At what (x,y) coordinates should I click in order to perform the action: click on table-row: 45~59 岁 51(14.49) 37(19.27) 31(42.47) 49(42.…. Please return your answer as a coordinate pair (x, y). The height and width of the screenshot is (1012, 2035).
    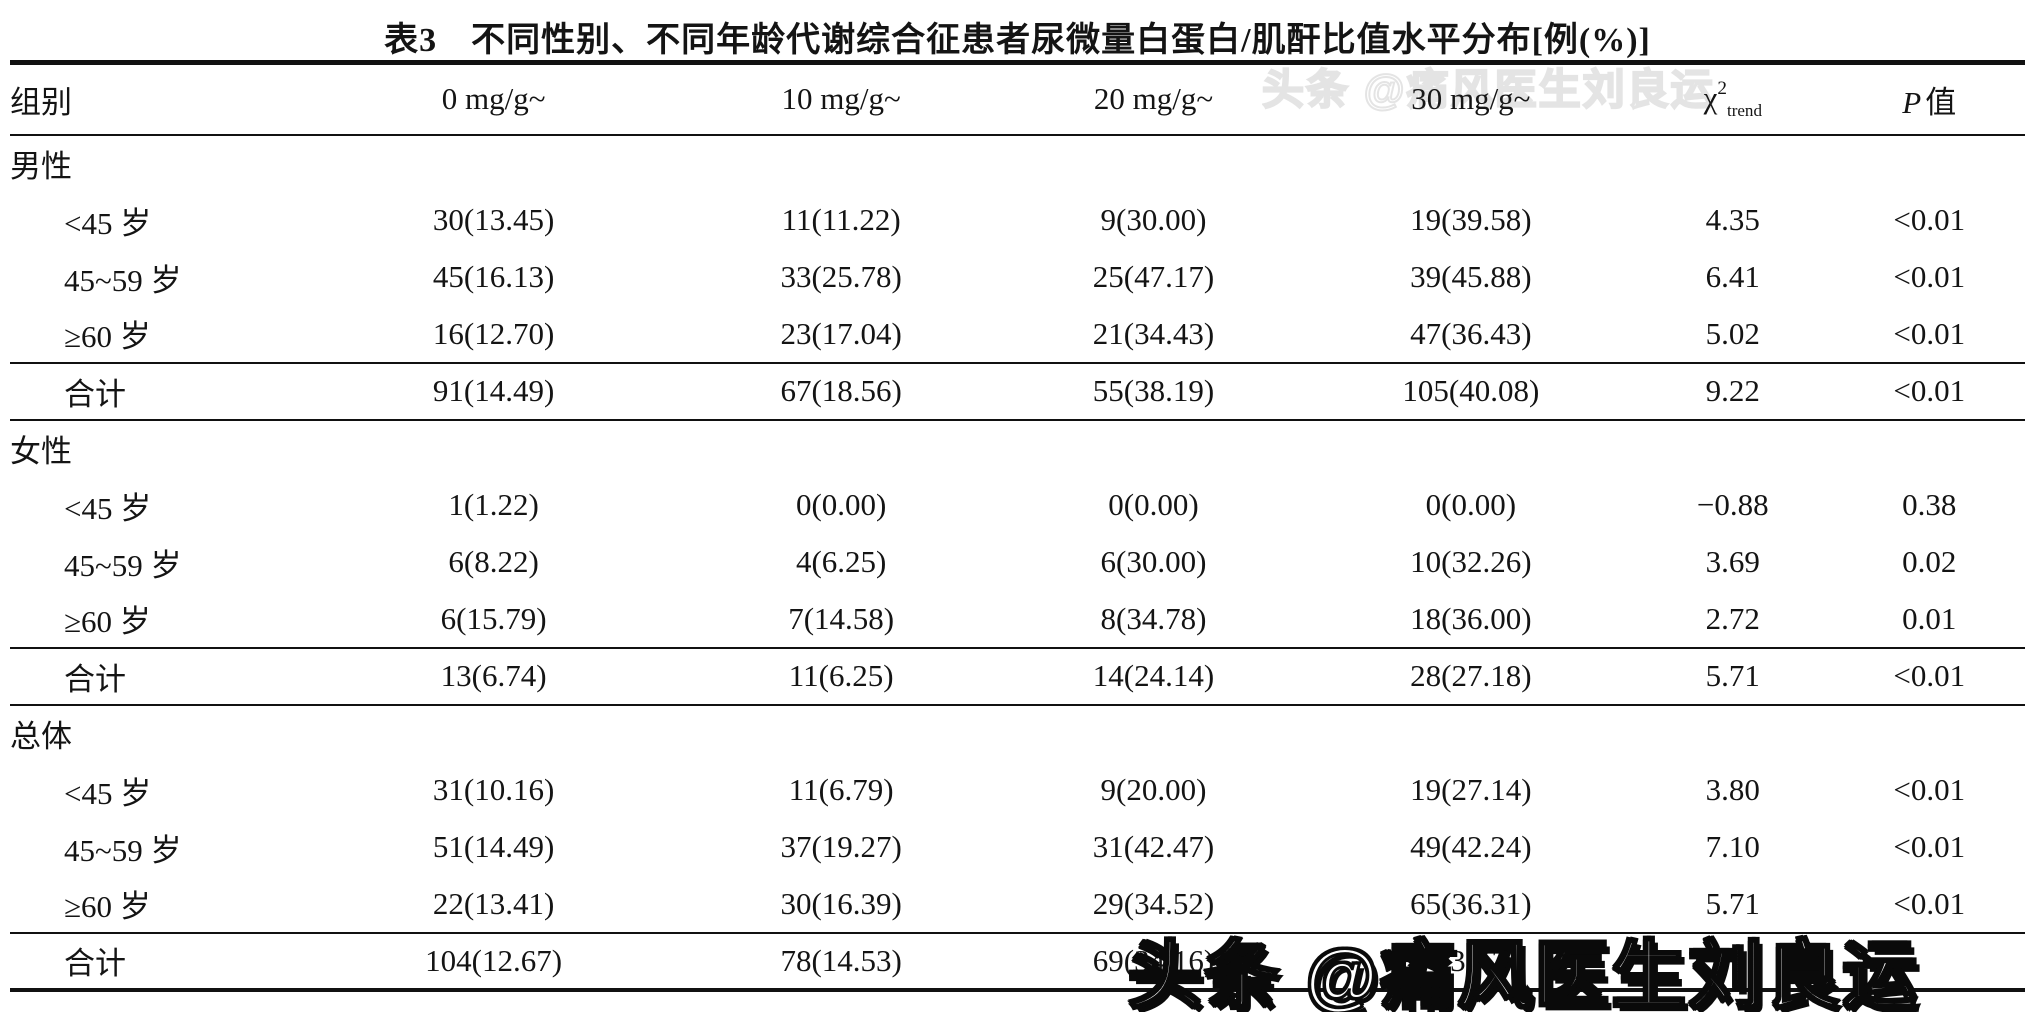
    Looking at the image, I should click on (1017, 847).